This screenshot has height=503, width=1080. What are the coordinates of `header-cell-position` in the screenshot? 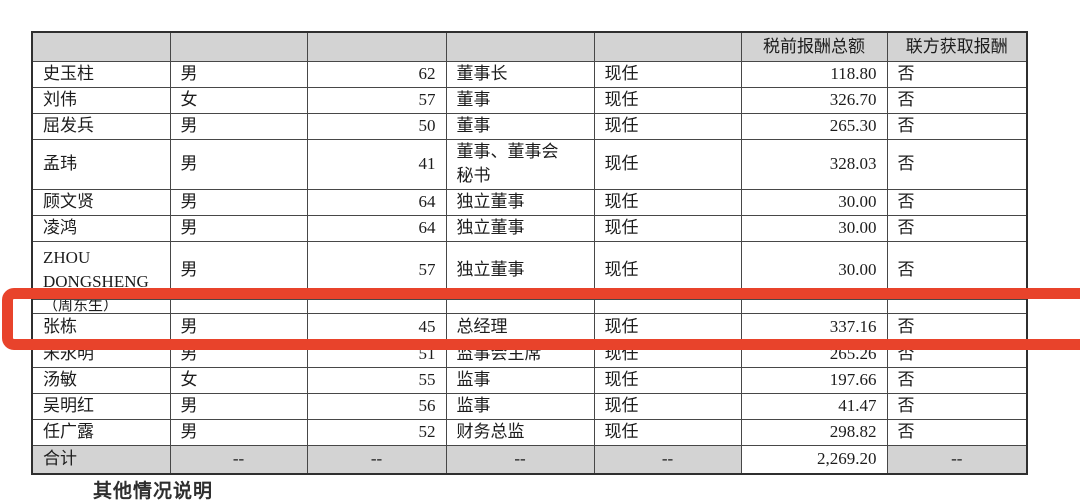 It's located at (520, 46).